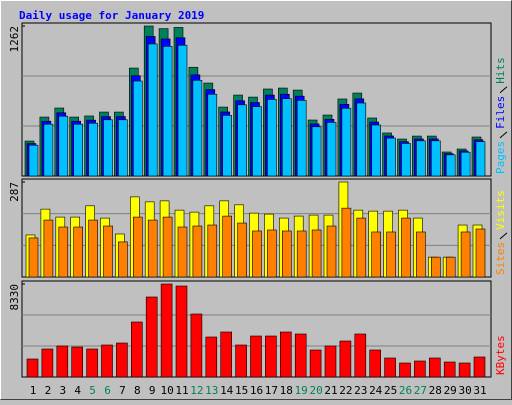 The height and width of the screenshot is (405, 512). What do you see at coordinates (315, 390) in the screenshot?
I see `x-tick-label: 20` at bounding box center [315, 390].